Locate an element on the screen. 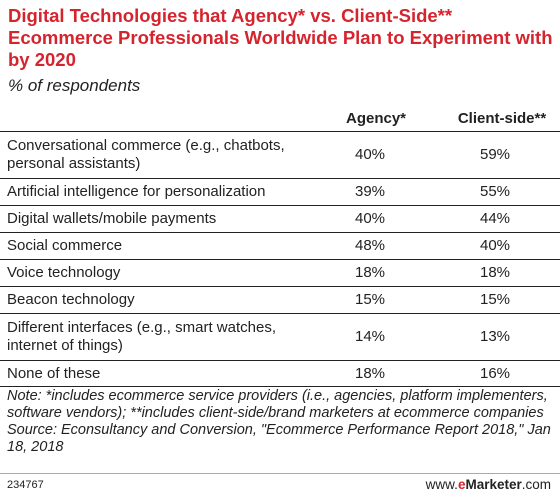  row-label-line: None of these is located at coordinates (54, 373).